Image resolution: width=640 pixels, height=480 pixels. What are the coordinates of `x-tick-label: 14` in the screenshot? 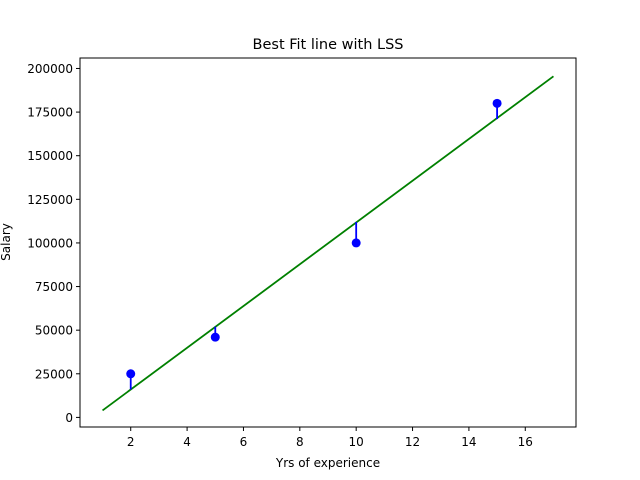 It's located at (468, 442).